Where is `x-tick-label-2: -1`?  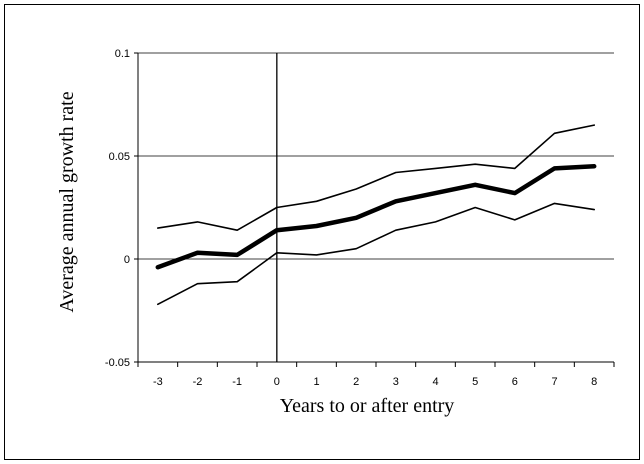 x-tick-label-2: -1 is located at coordinates (237, 382).